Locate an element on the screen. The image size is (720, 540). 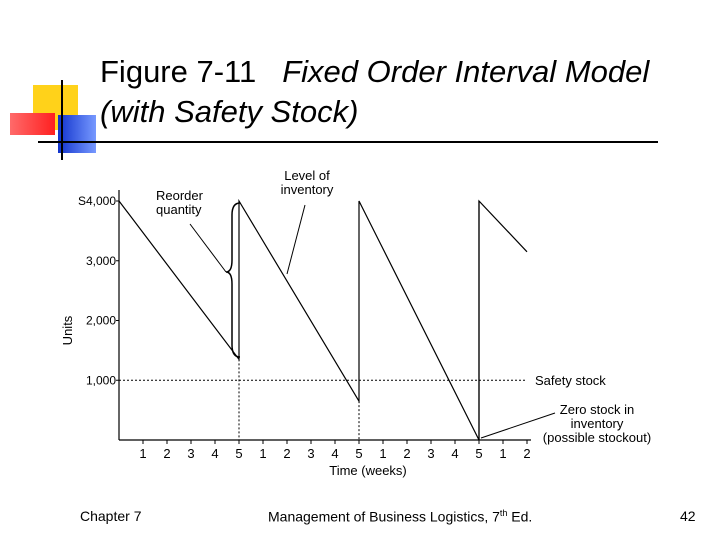
title-underline is located at coordinates (348, 142).